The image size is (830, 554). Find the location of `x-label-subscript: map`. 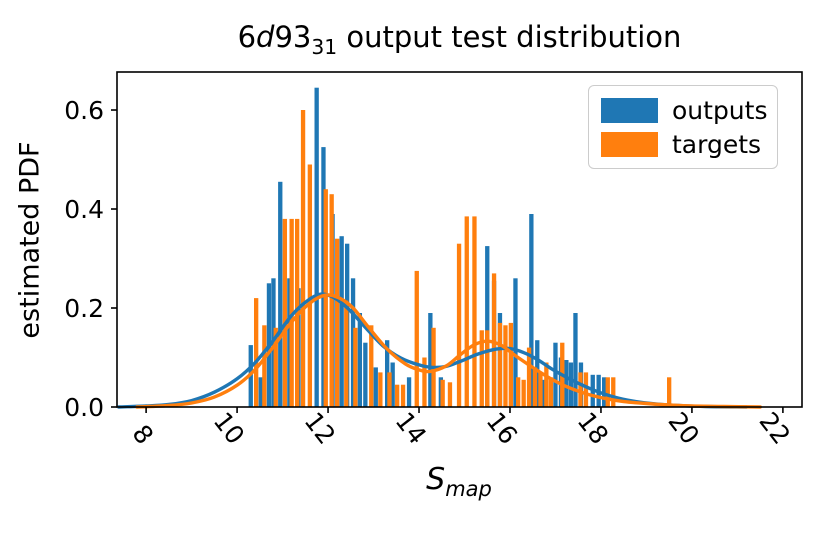

x-label-subscript: map is located at coordinates (468, 489).